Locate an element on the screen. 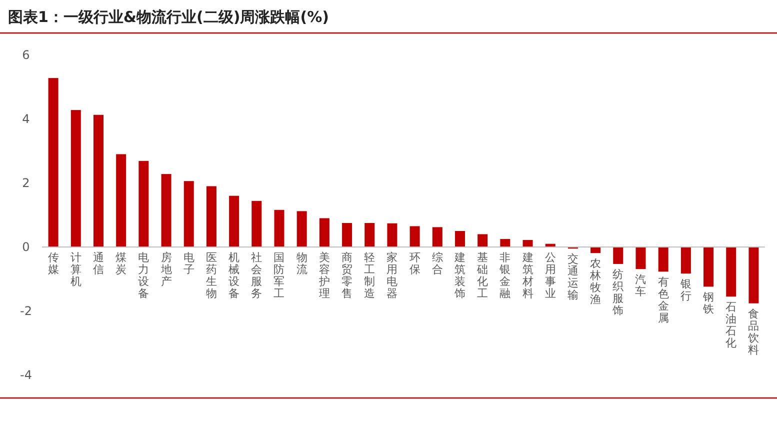 This screenshot has width=777, height=422. x-tick-label: 有色金属 is located at coordinates (663, 300).